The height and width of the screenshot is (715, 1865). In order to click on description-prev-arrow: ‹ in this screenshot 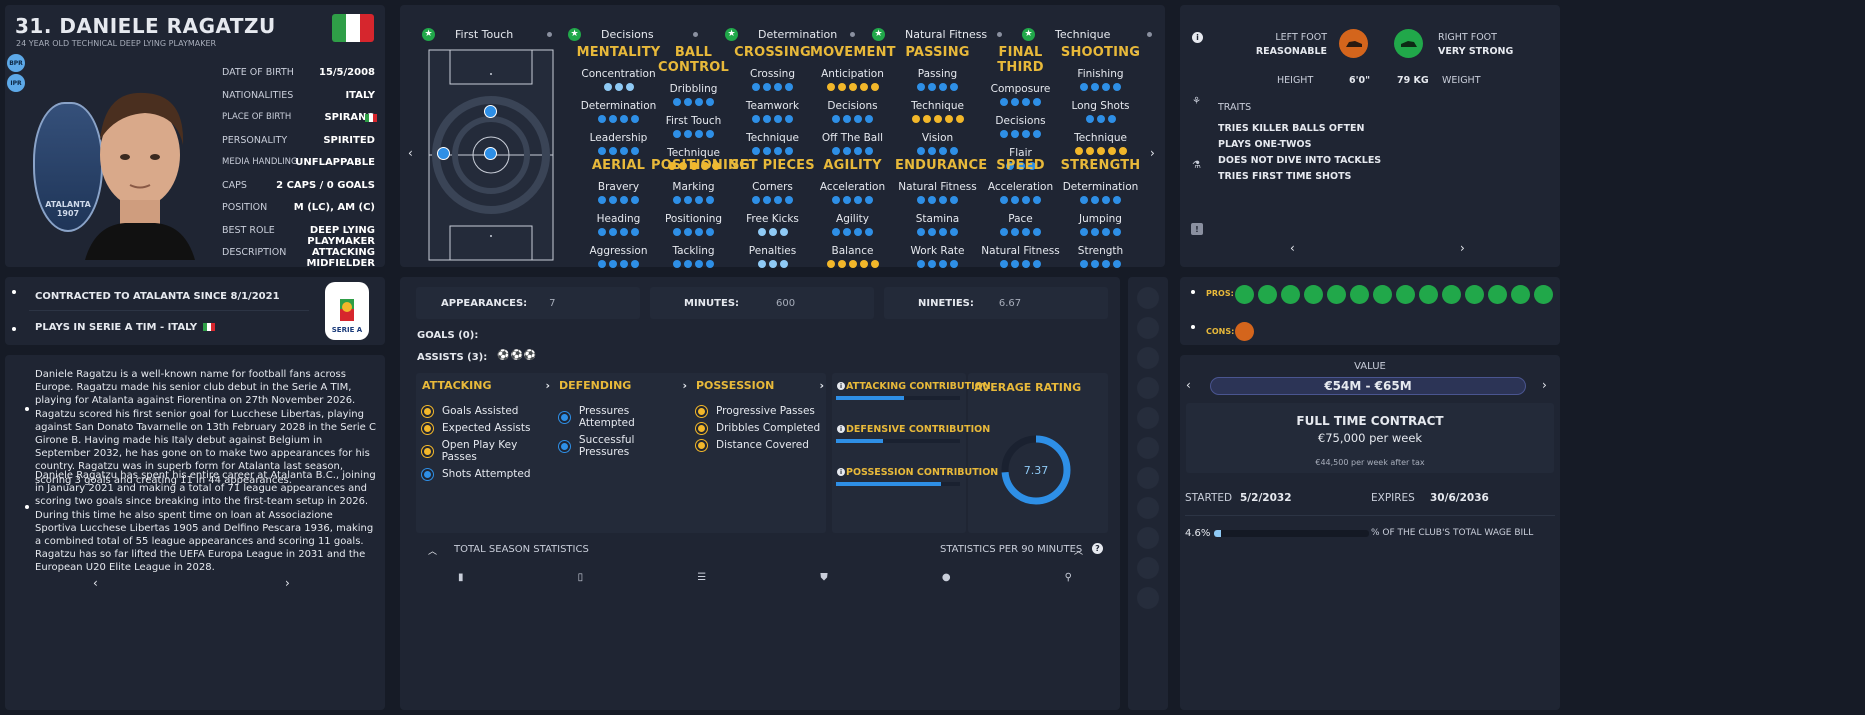, I will do `click(95, 583)`.